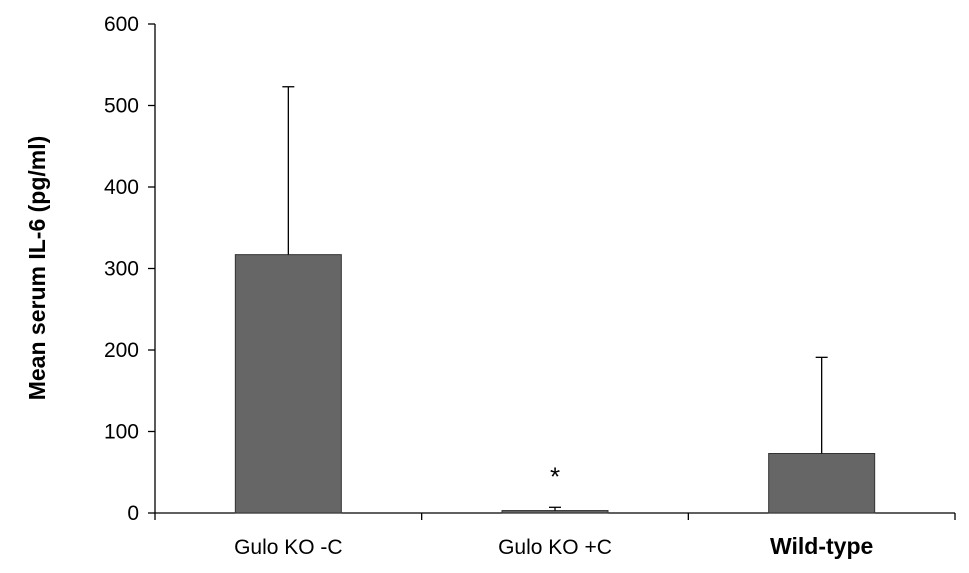 This screenshot has height=573, width=969. What do you see at coordinates (121, 187) in the screenshot?
I see `y-tick-label: 400` at bounding box center [121, 187].